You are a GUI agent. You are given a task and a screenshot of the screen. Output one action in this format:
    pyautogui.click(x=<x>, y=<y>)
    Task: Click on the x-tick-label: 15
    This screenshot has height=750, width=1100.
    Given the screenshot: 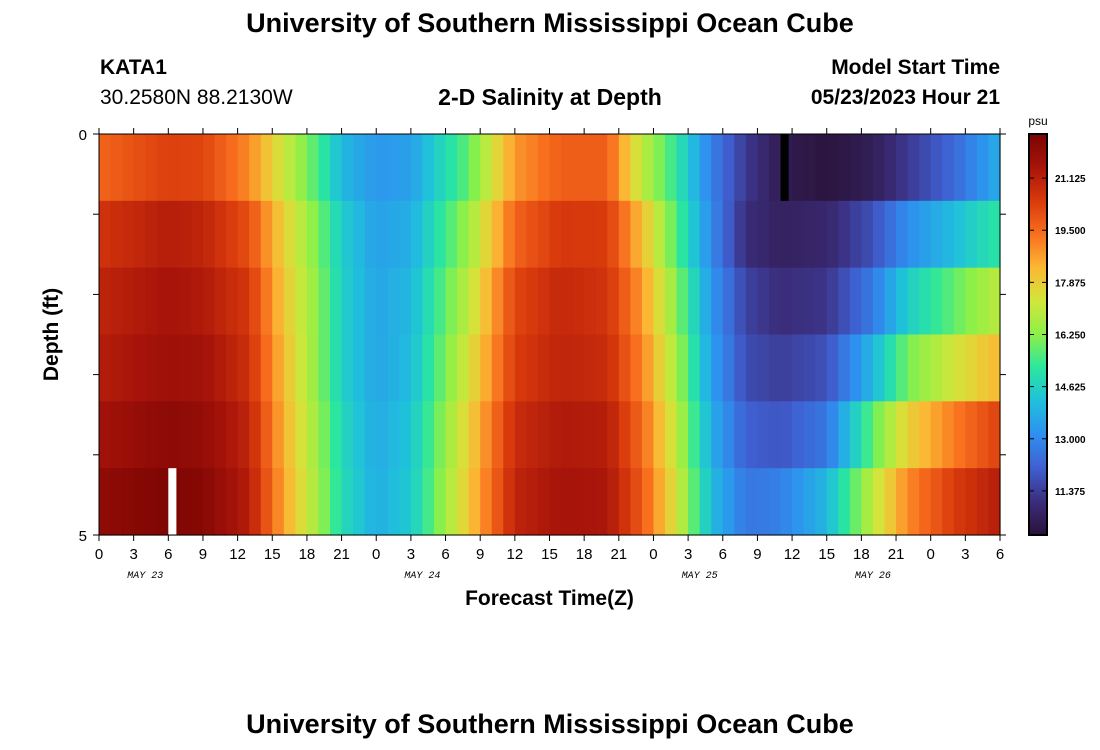 What is the action you would take?
    pyautogui.click(x=826, y=554)
    